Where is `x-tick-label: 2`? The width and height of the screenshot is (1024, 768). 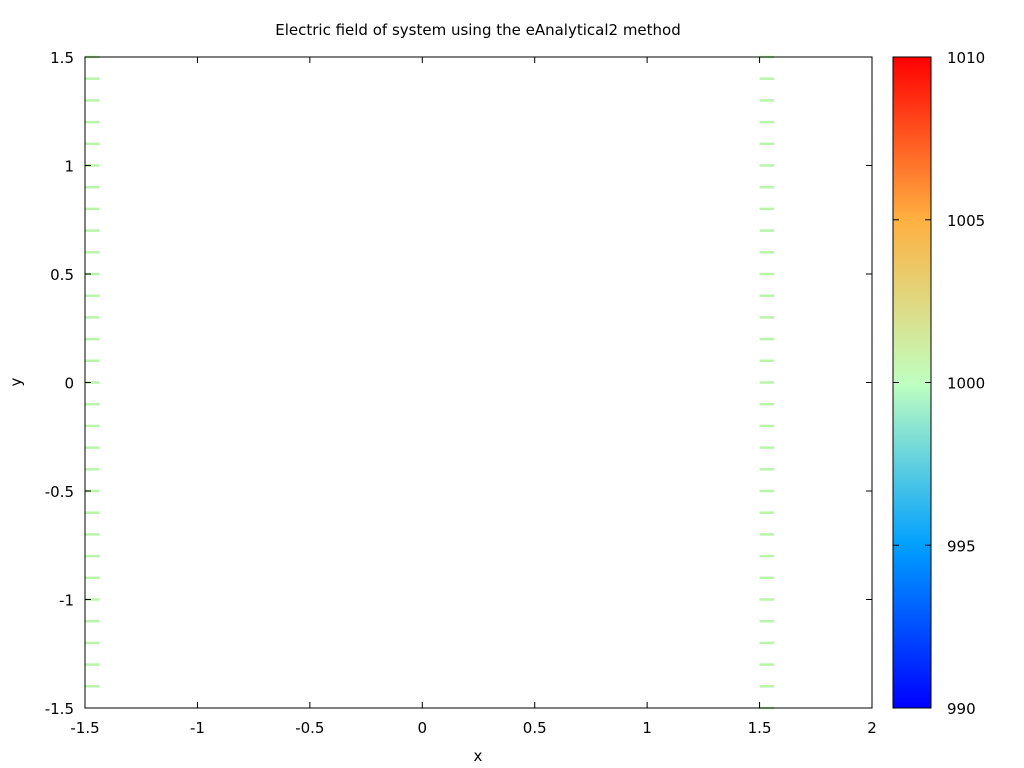
x-tick-label: 2 is located at coordinates (872, 728).